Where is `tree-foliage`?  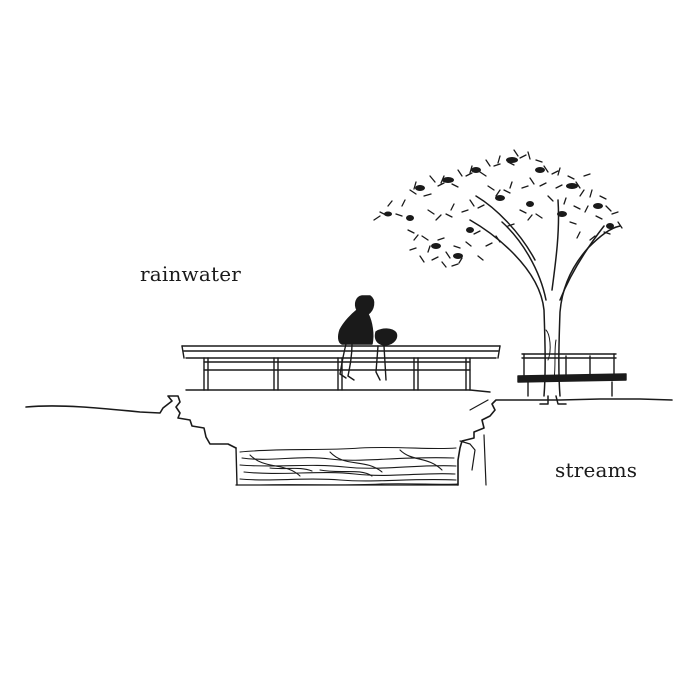 tree-foliage is located at coordinates (498, 208).